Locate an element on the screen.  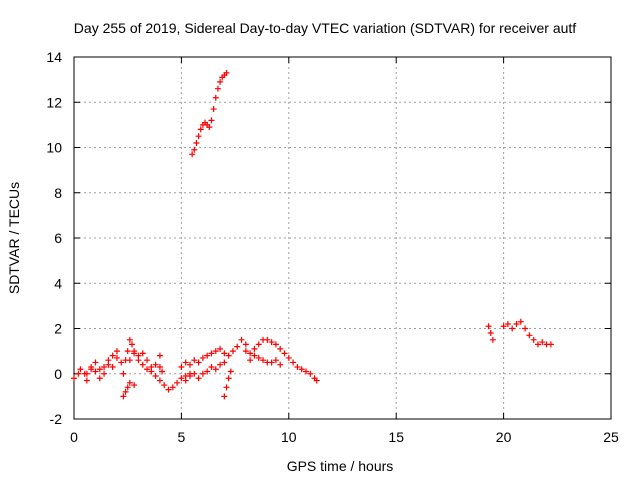
y-tick-label-2: 2 is located at coordinates (58, 329).